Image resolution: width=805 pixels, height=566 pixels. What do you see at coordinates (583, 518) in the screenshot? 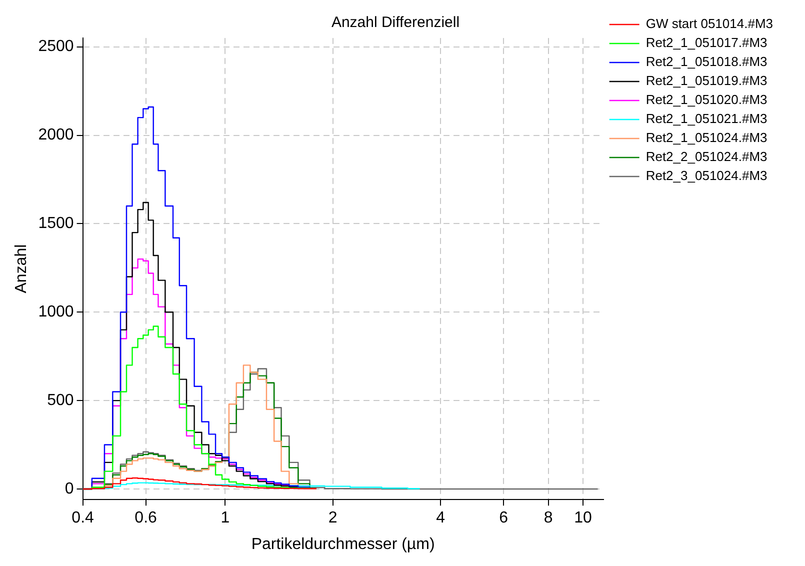
I see `x-tick-label: 10` at bounding box center [583, 518].